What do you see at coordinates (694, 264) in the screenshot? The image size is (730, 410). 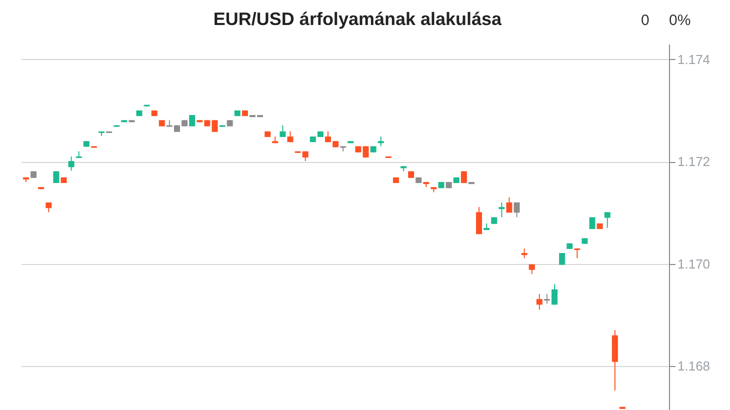 I see `y-tick-label: 1.170` at bounding box center [694, 264].